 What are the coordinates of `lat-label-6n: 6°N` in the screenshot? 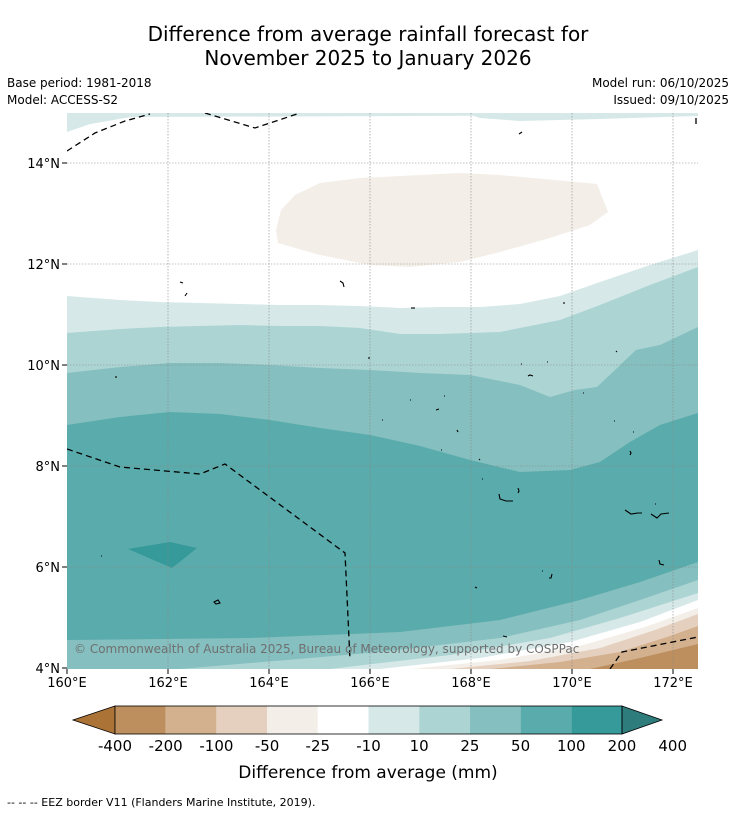 It's located at (48, 568).